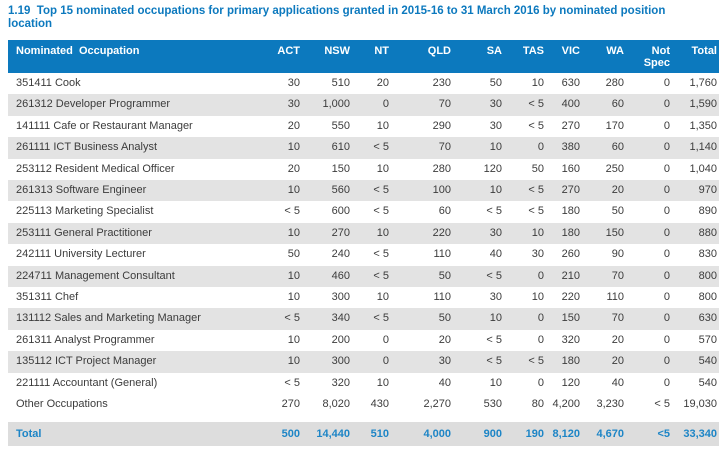  I want to click on value-cell: 120, so click(492, 168).